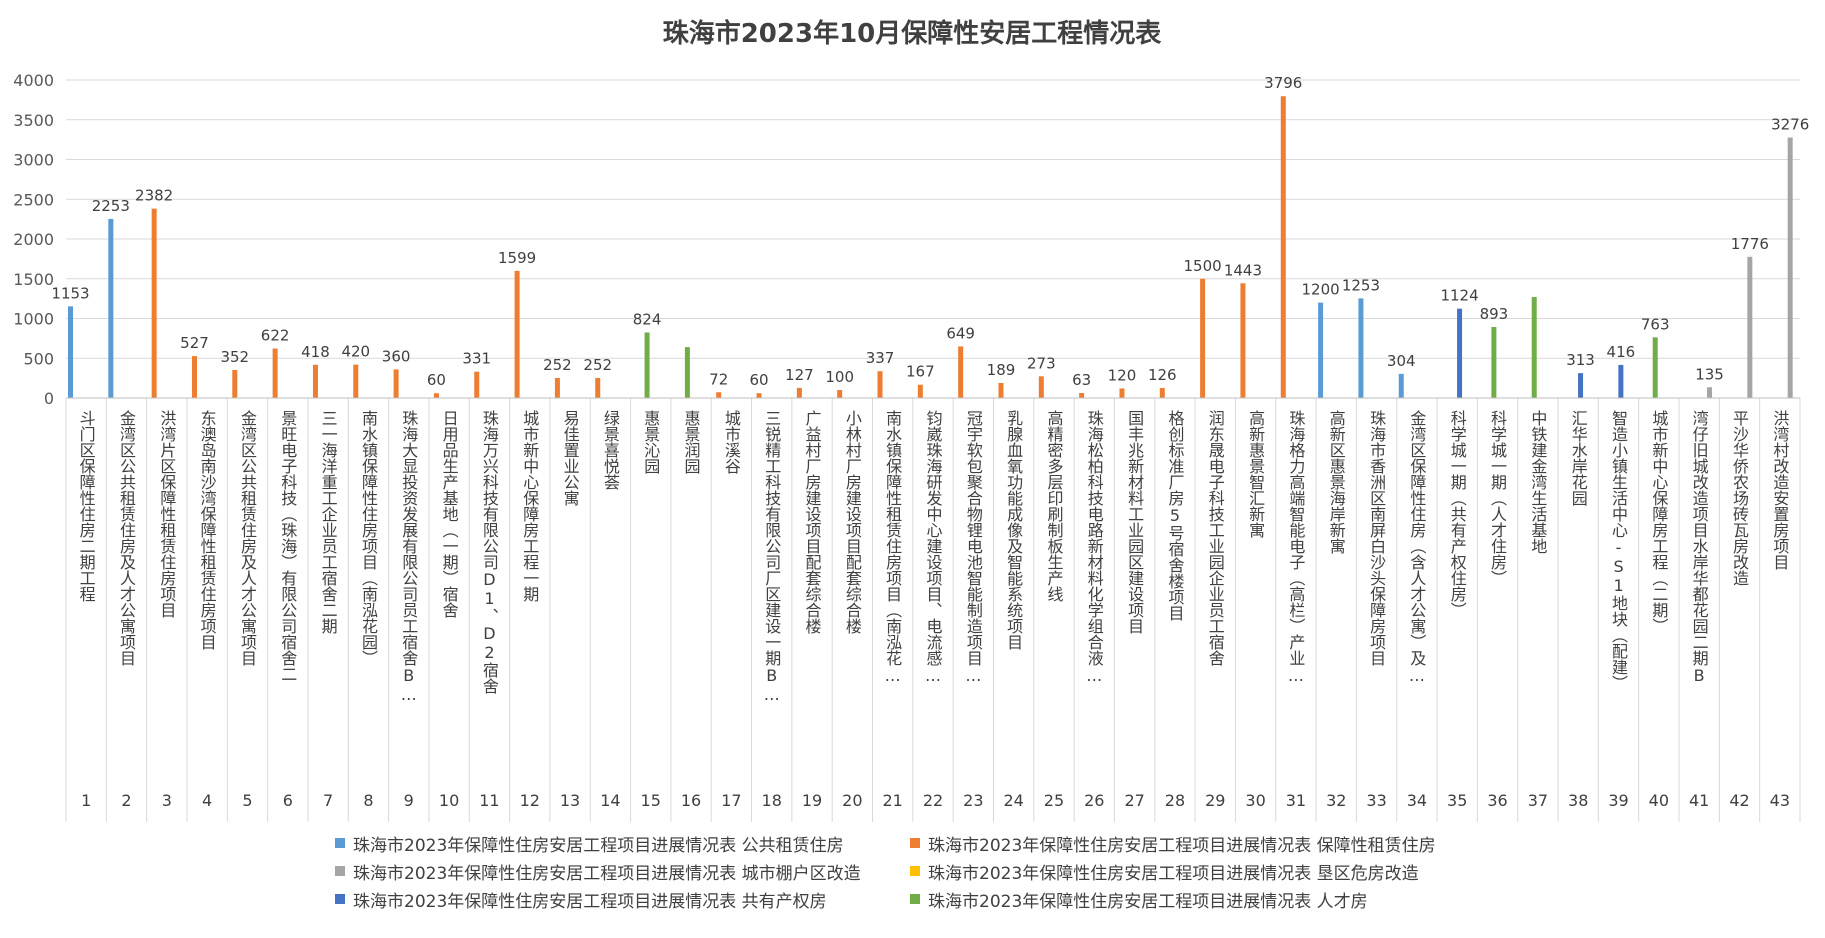  Describe the element at coordinates (610, 450) in the screenshot. I see `x-category-label: 绿景喜悦荟` at that location.